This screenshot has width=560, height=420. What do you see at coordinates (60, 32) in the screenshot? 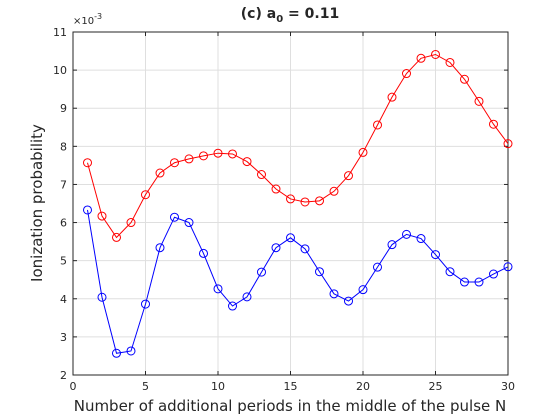
I see `y-tick-label: 11` at bounding box center [60, 32].